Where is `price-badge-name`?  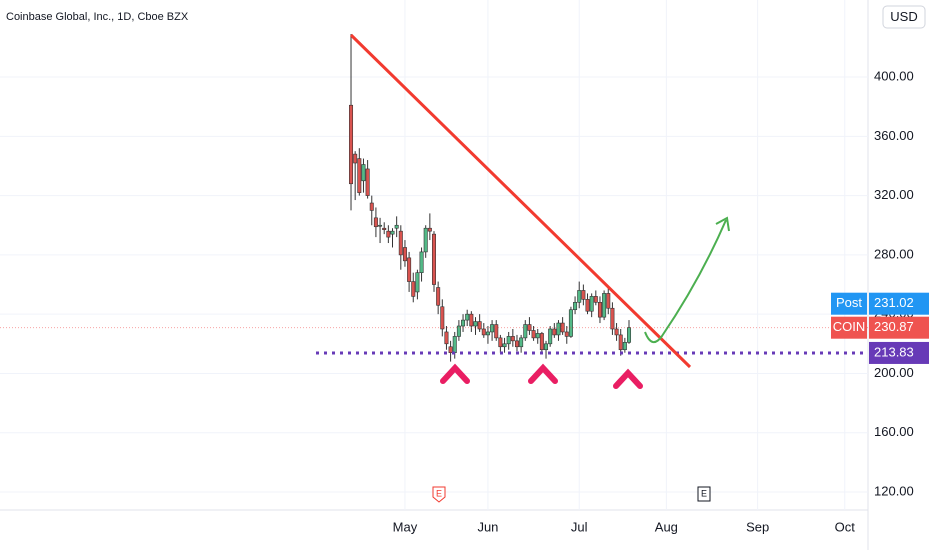 price-badge-name is located at coordinates (849, 303).